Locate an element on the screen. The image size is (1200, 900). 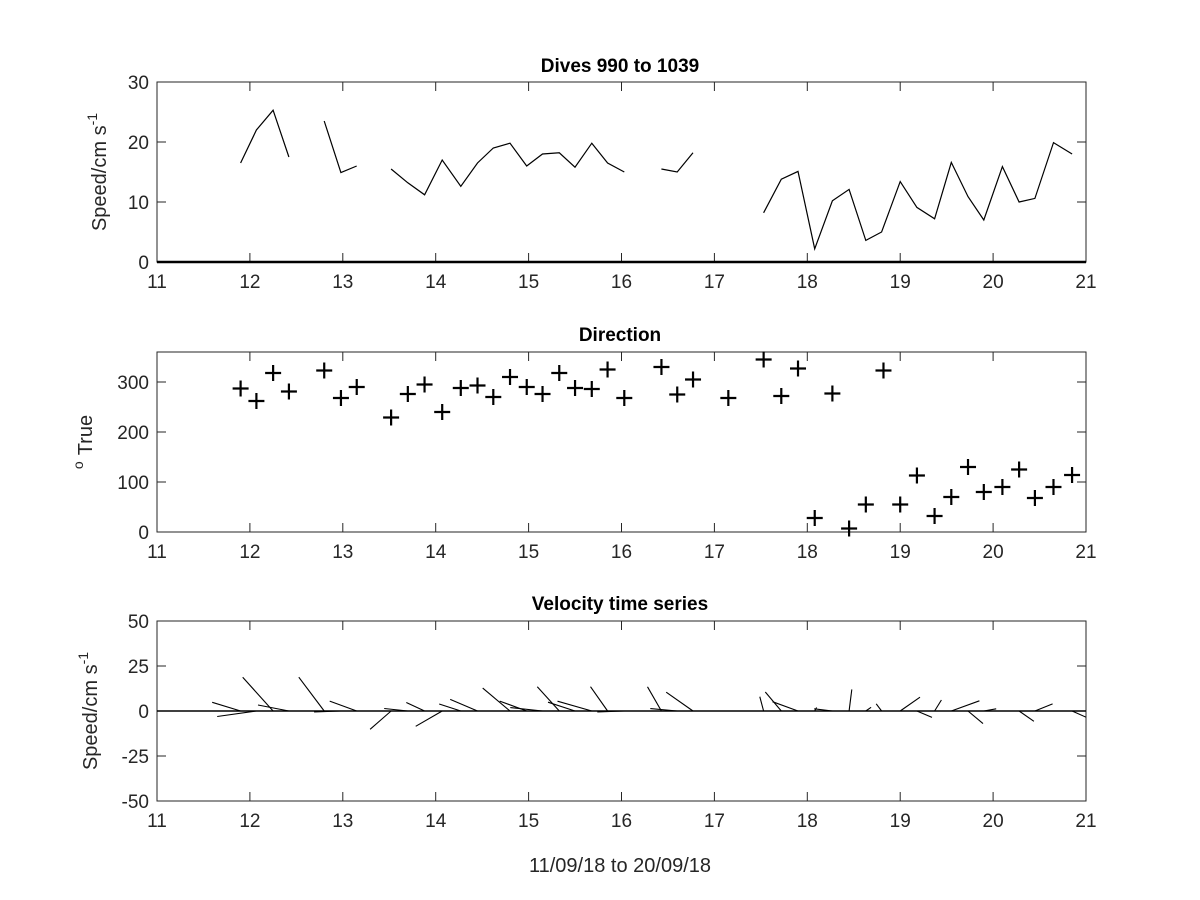
speed-x-tick-label: 20 is located at coordinates (993, 282).